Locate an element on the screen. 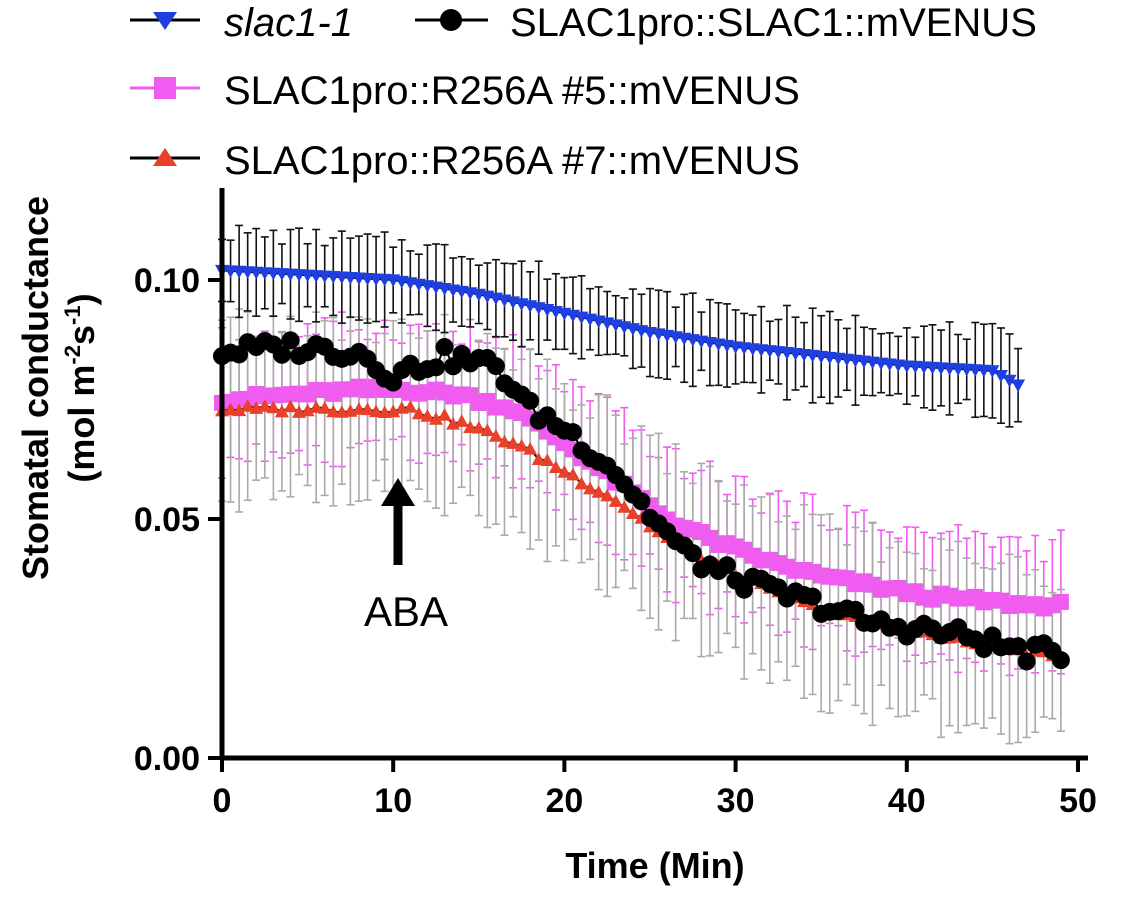  legend-label-slac1-1: slac1-1 is located at coordinates (288, 23).